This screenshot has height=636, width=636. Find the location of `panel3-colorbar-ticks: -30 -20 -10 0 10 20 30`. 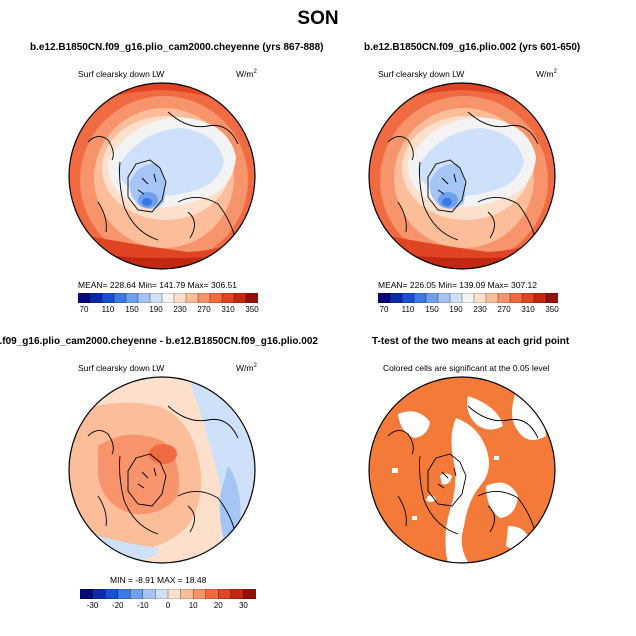

panel3-colorbar-ticks: -30 -20 -10 0 10 20 30 is located at coordinates (168, 606).